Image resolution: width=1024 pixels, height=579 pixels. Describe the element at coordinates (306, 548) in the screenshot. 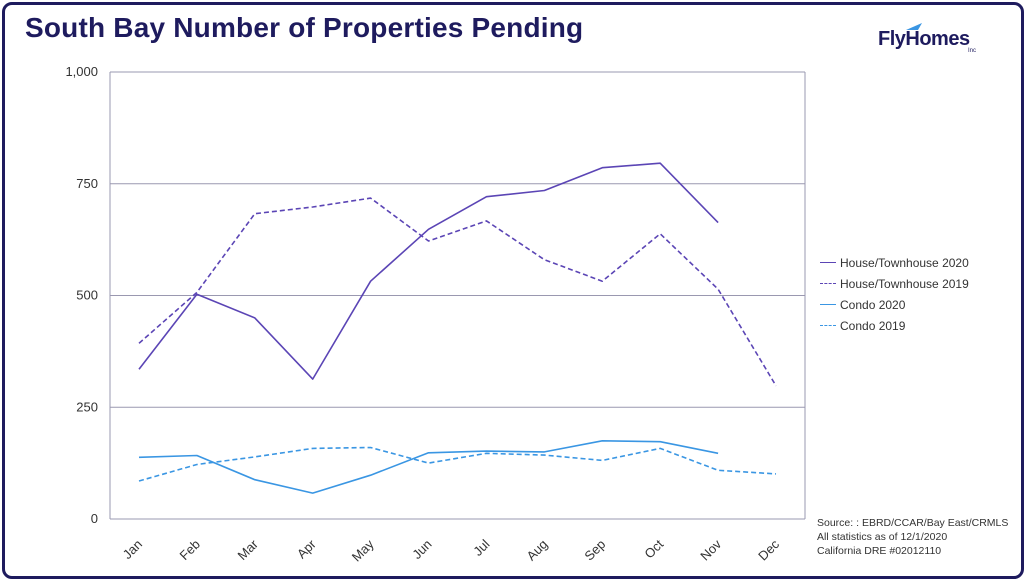

I see `x-tick-label: Apr` at that location.